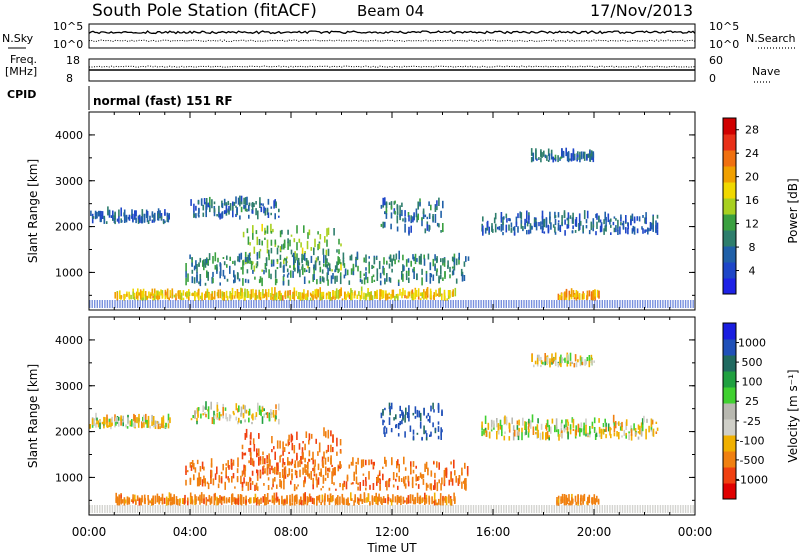 The image size is (800, 554). Describe the element at coordinates (752, 401) in the screenshot. I see `colorbar-tick-label: 25` at that location.